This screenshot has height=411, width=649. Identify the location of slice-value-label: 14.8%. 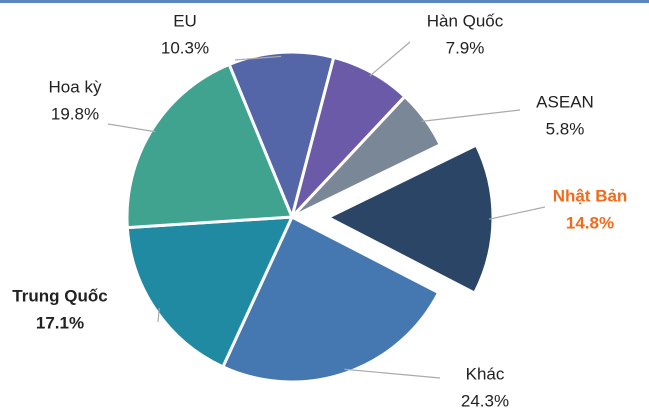
(590, 222).